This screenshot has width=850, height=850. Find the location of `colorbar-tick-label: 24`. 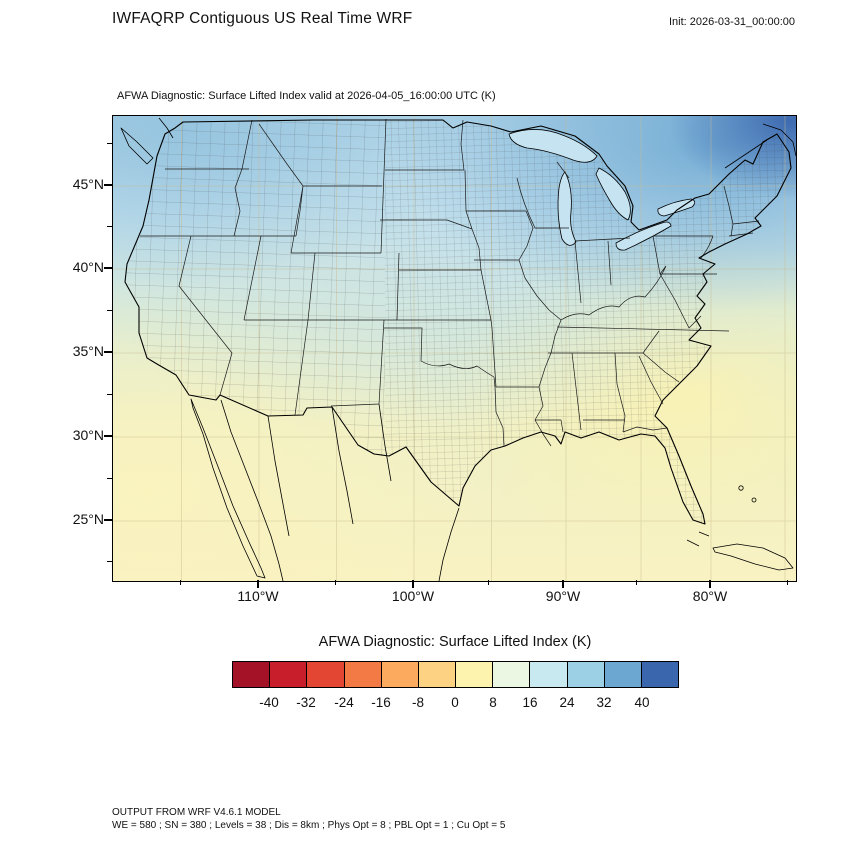

colorbar-tick-label: 24 is located at coordinates (567, 702).